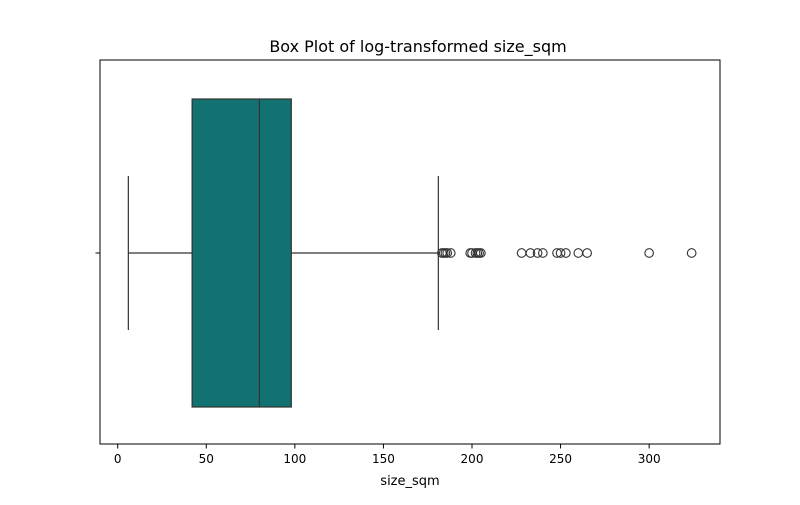  Describe the element at coordinates (241, 253) in the screenshot. I see `iqr-box` at that location.